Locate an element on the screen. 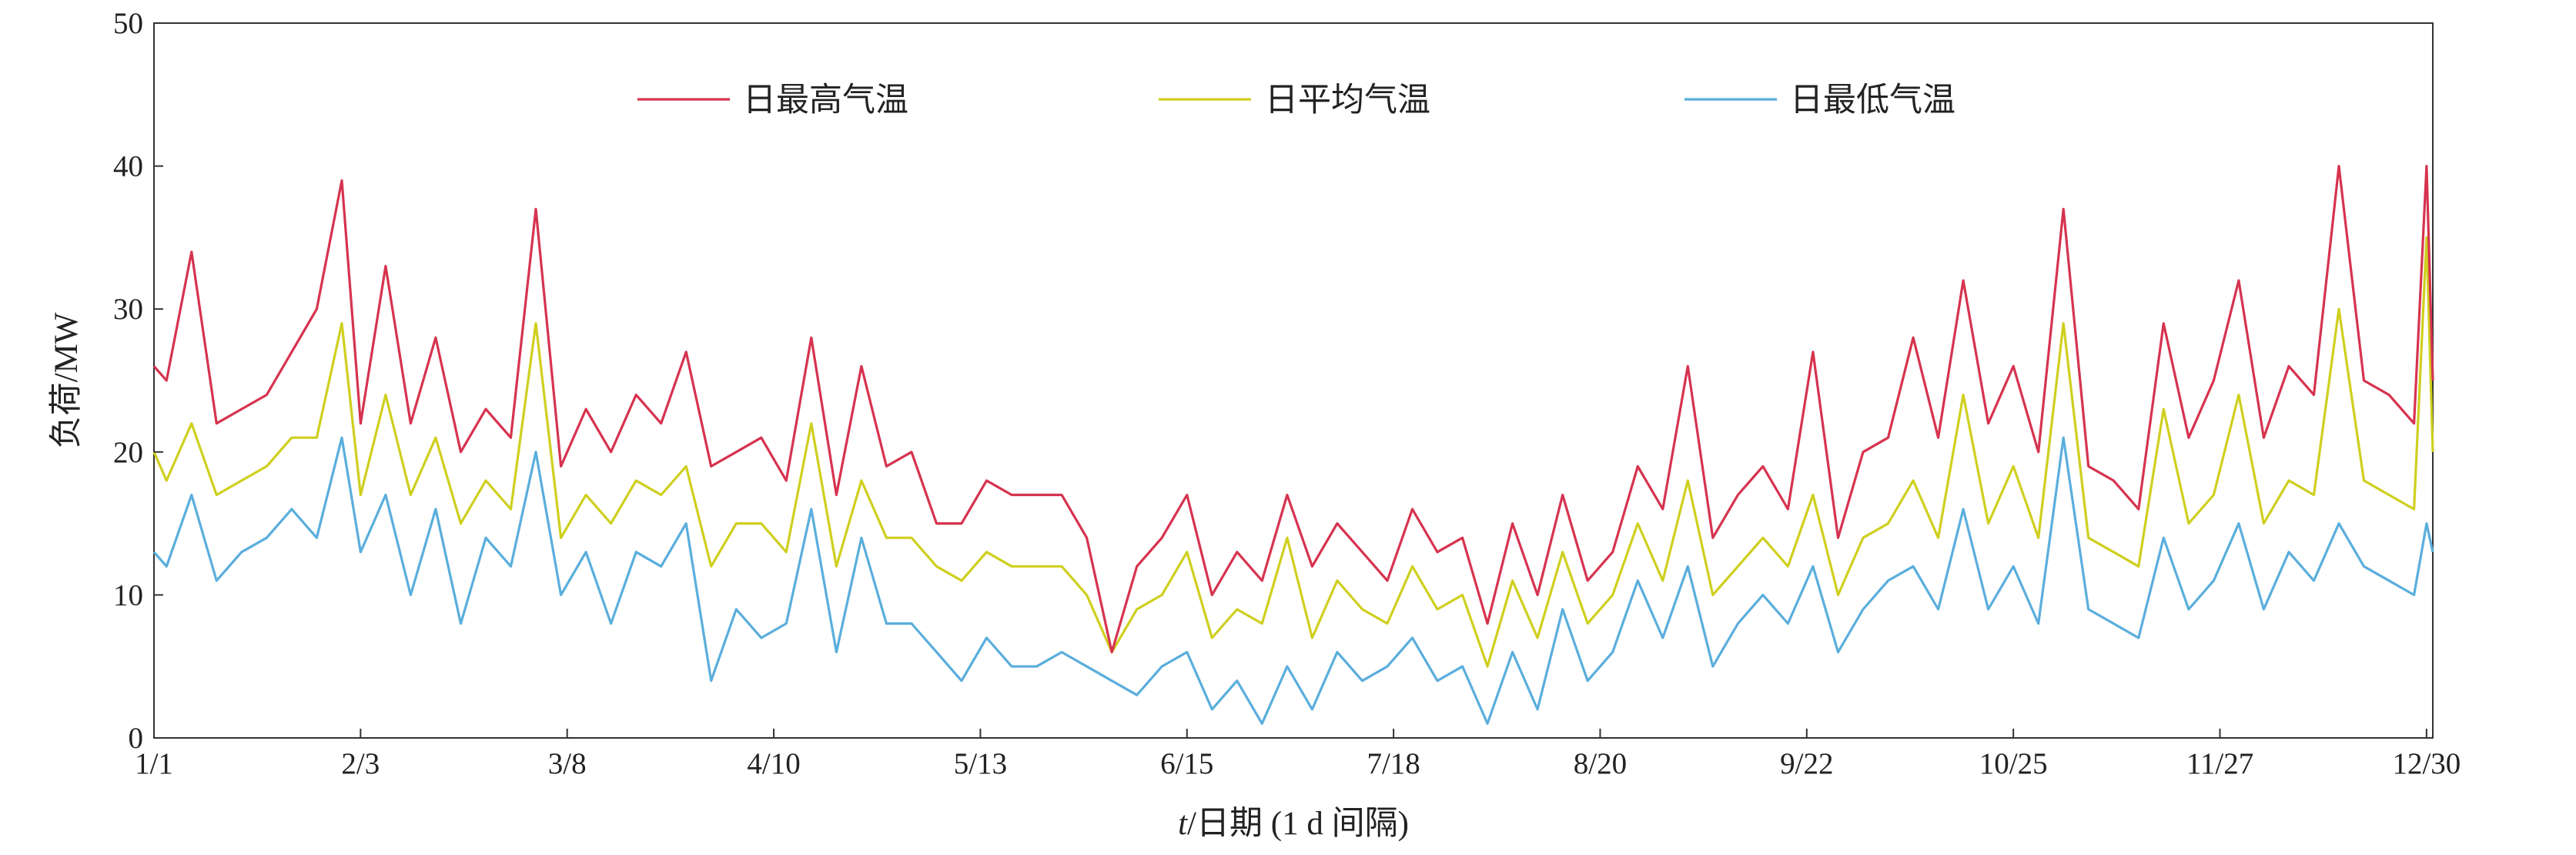 This screenshot has height=855, width=2576. x-tick-label: 5/13 is located at coordinates (981, 763).